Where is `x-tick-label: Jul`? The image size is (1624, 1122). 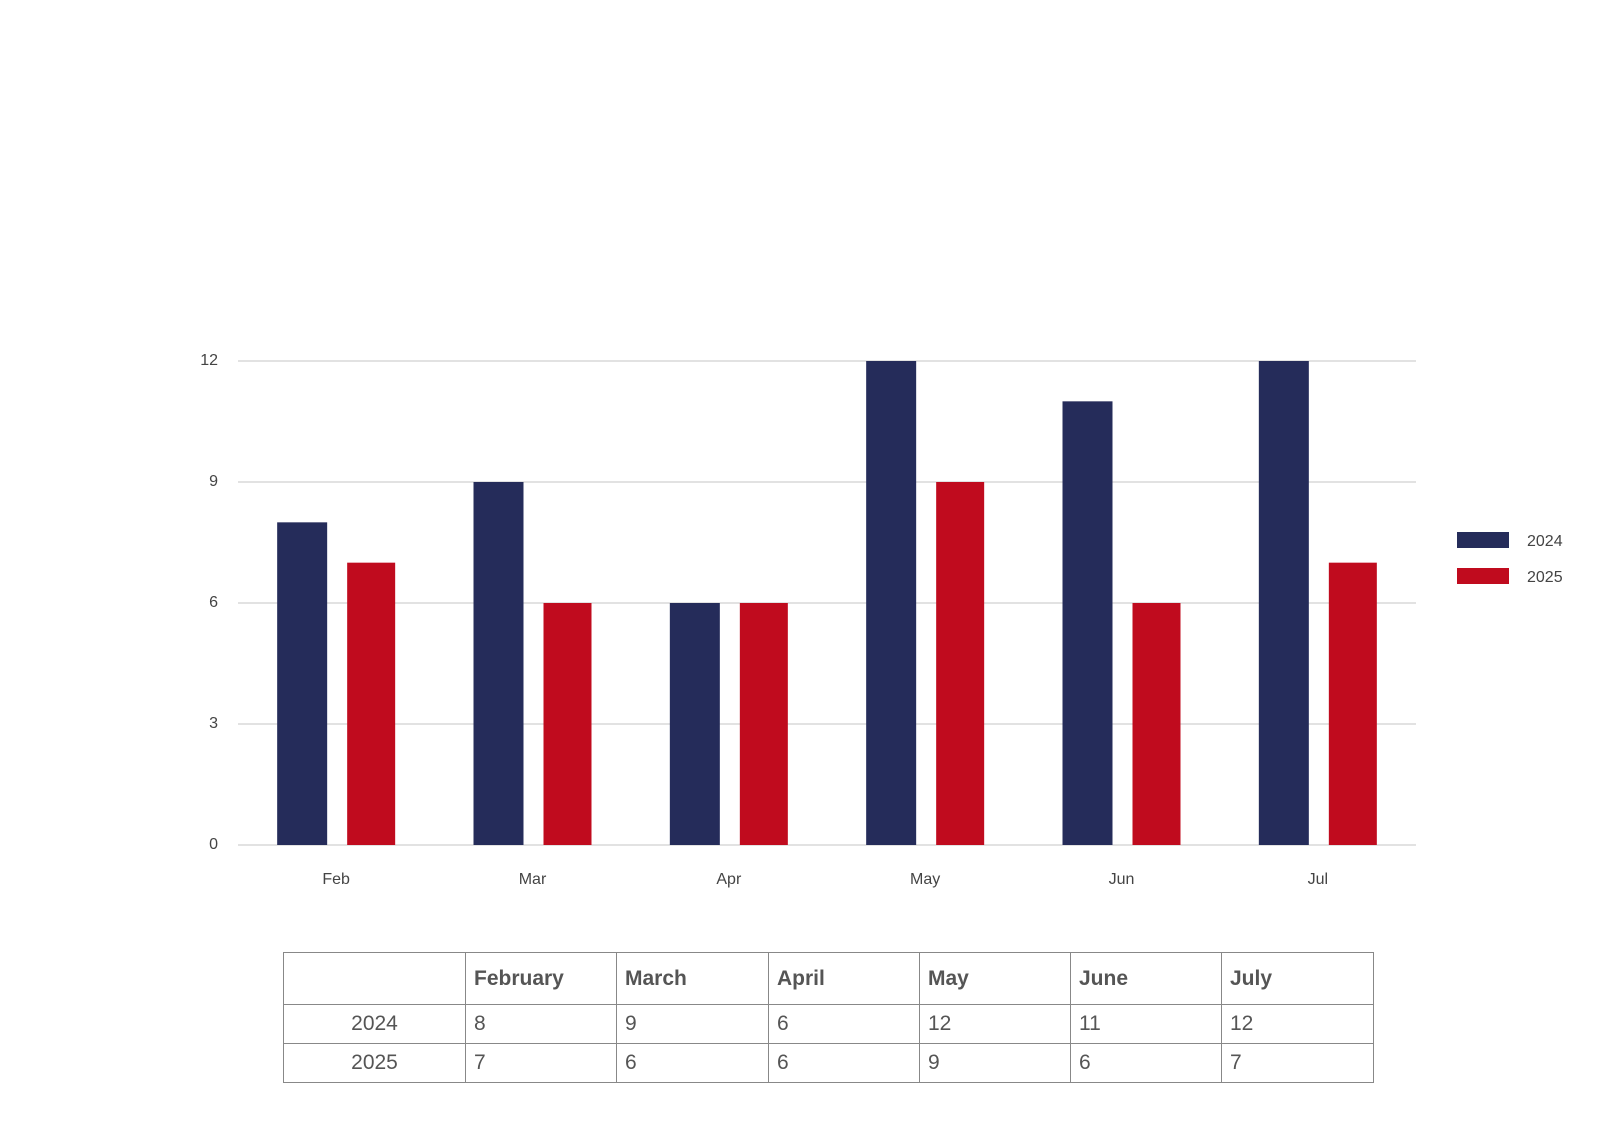 x-tick-label: Jul is located at coordinates (1318, 879).